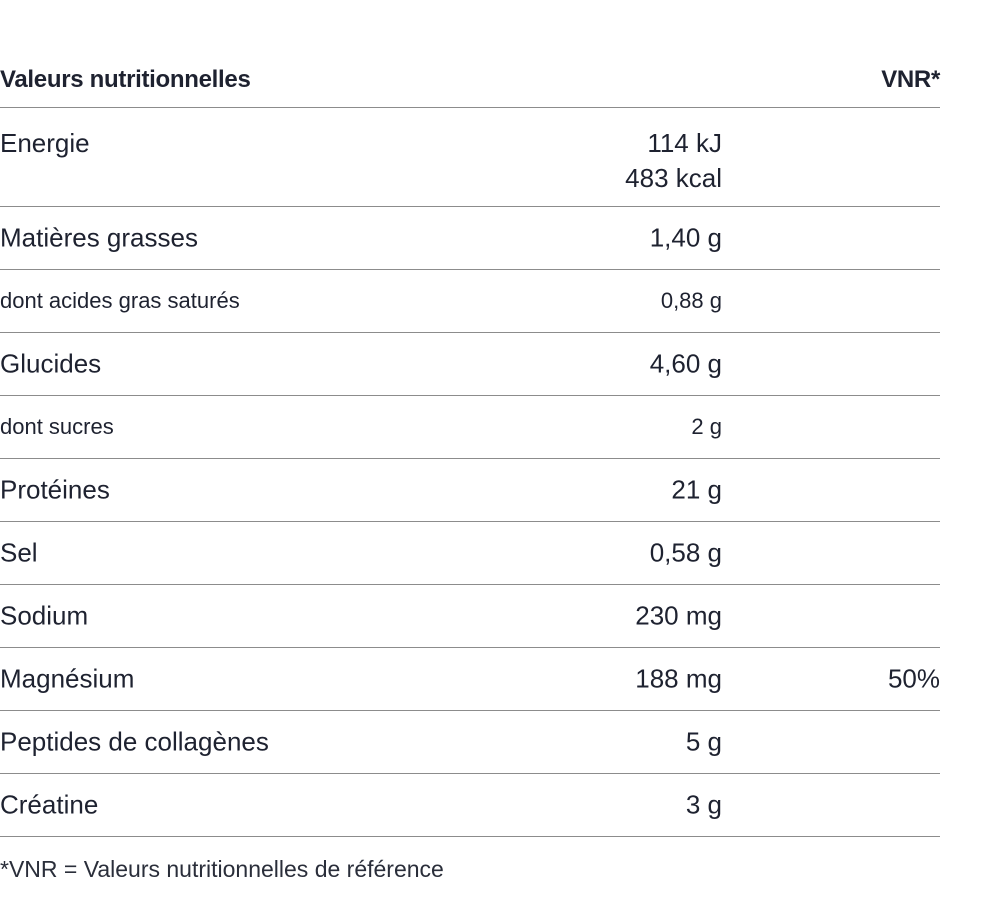 This screenshot has width=990, height=908. I want to click on nutrient-amount: 0,58 g, so click(685, 552).